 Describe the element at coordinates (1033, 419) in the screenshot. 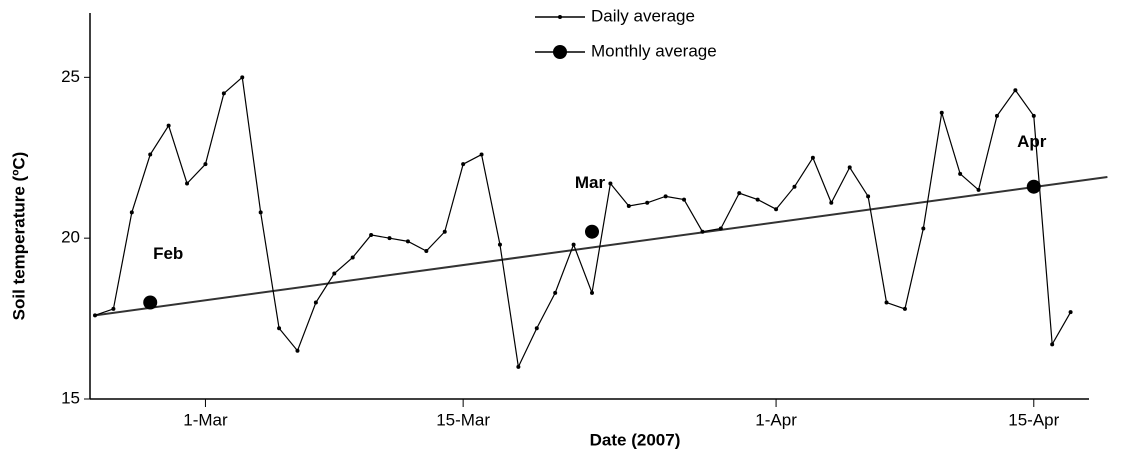

I see `x-tick-label: 15-Apr` at that location.